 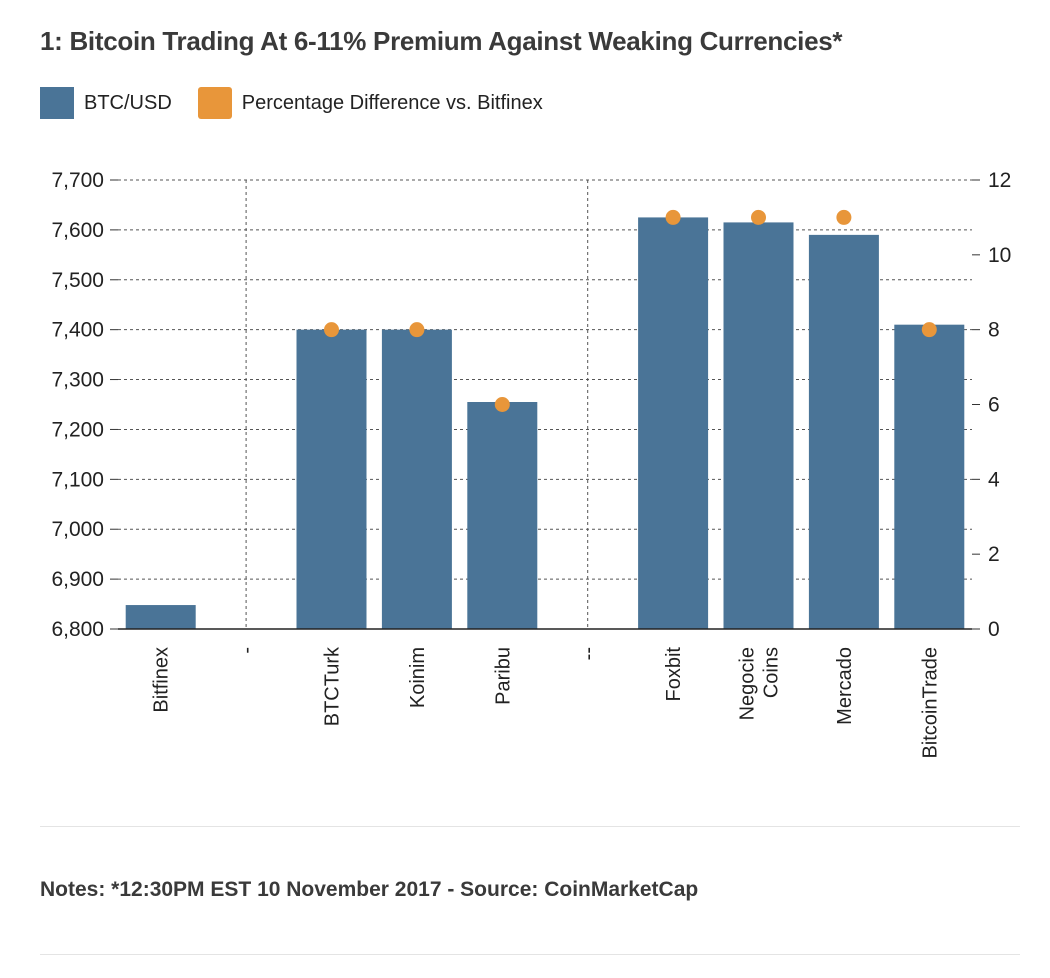 I want to click on bar-foxbit, so click(x=673, y=423).